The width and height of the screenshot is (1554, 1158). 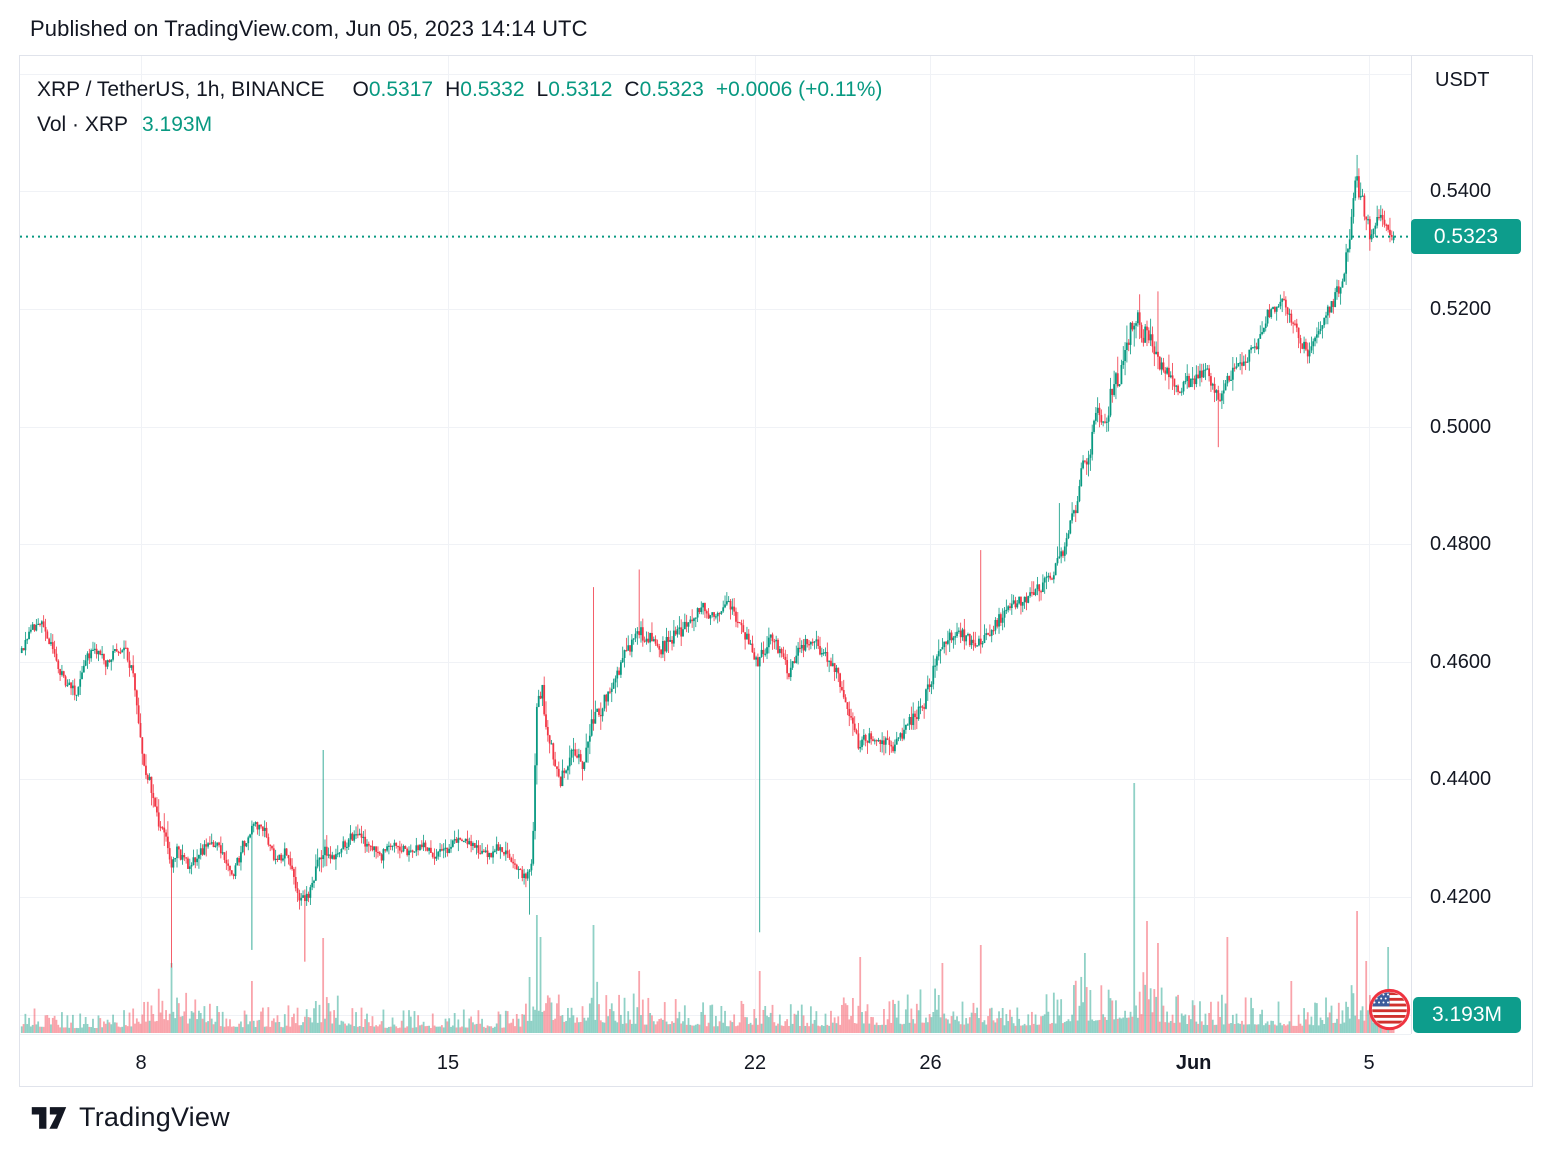 What do you see at coordinates (181, 89) in the screenshot?
I see `symbol-title: XRP / TetherUS, 1h, BINANCE` at bounding box center [181, 89].